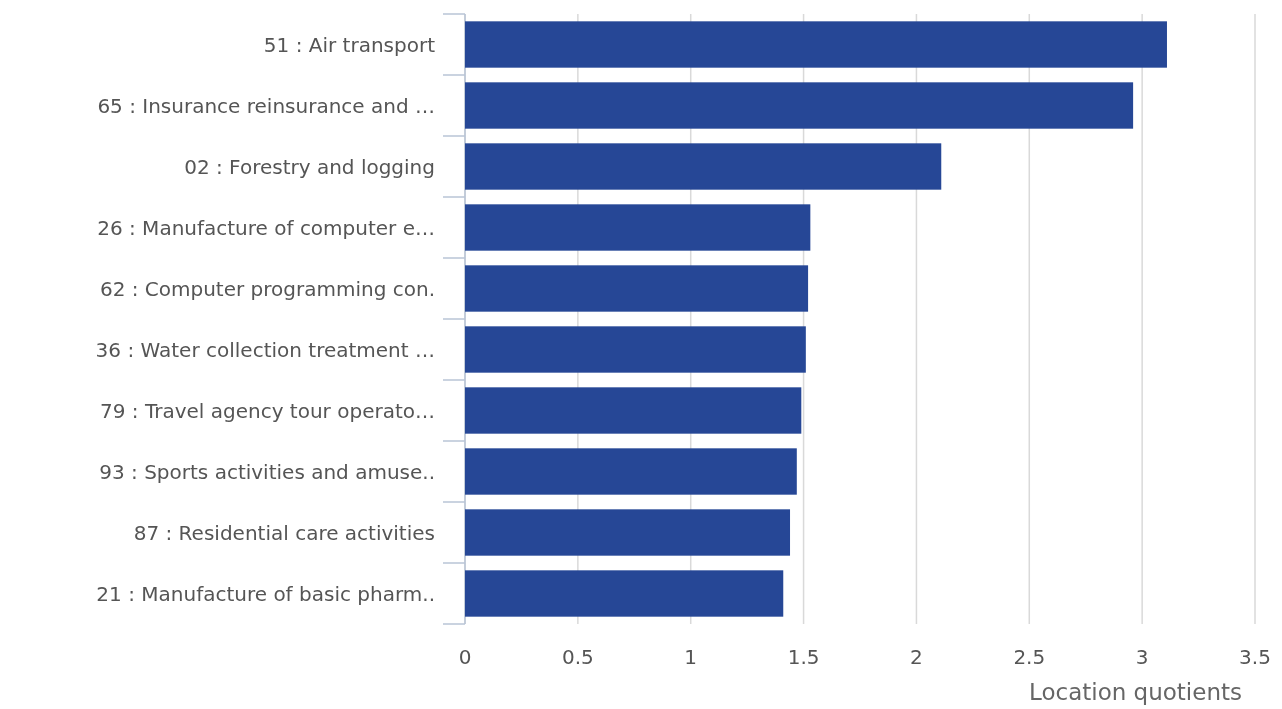 The image size is (1282, 709). What do you see at coordinates (265, 593) in the screenshot?
I see `y-tick-label: 21 : Manufacture of basic pharm..` at bounding box center [265, 593].